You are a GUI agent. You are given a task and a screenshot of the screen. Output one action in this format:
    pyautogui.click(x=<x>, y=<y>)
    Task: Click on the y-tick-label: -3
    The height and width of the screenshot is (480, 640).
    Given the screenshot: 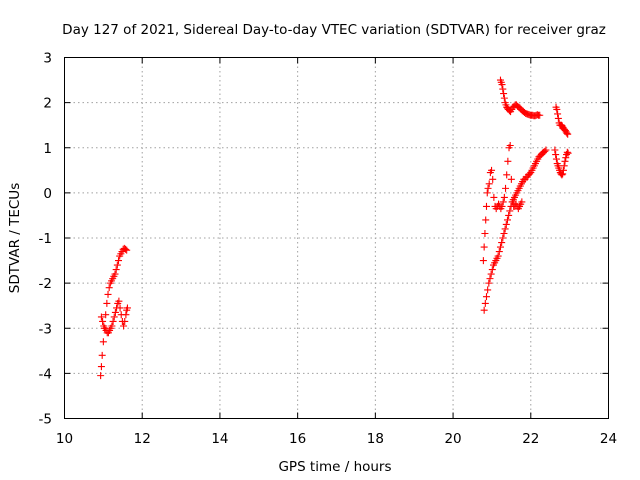 What is the action you would take?
    pyautogui.click(x=45, y=329)
    